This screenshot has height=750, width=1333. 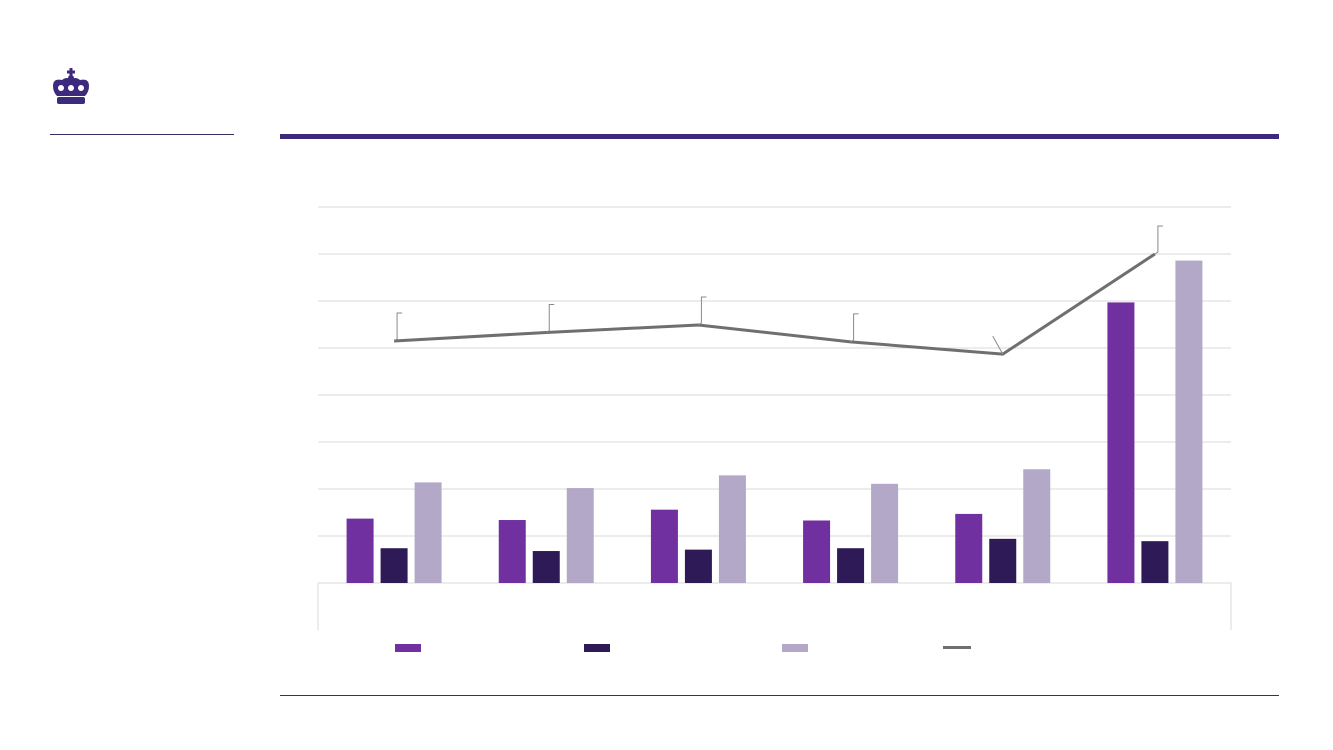 I want to click on chart-legend, so click(x=683, y=648).